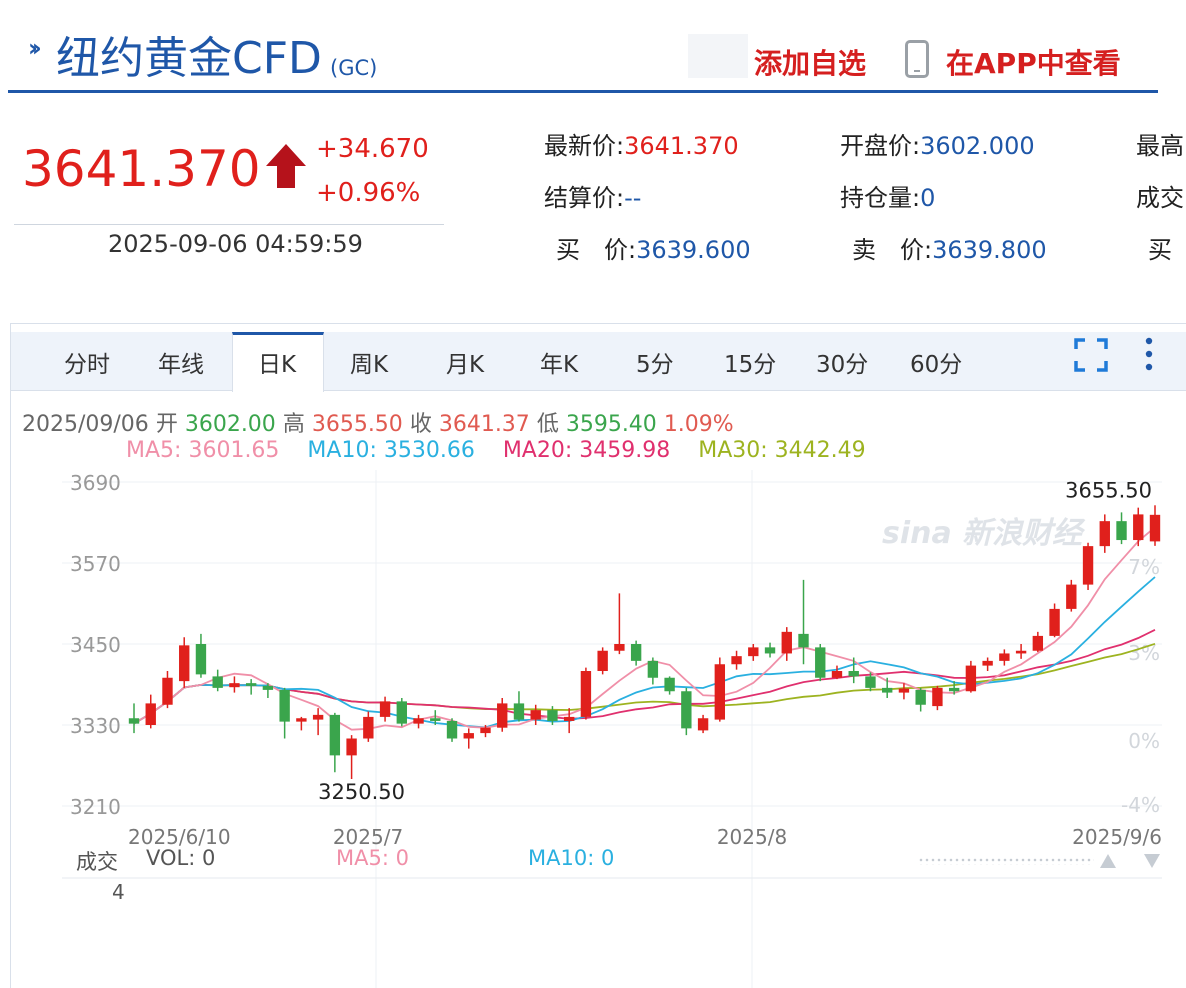 The height and width of the screenshot is (988, 1186). I want to click on pct-tick-label: 3%, so click(1144, 653).